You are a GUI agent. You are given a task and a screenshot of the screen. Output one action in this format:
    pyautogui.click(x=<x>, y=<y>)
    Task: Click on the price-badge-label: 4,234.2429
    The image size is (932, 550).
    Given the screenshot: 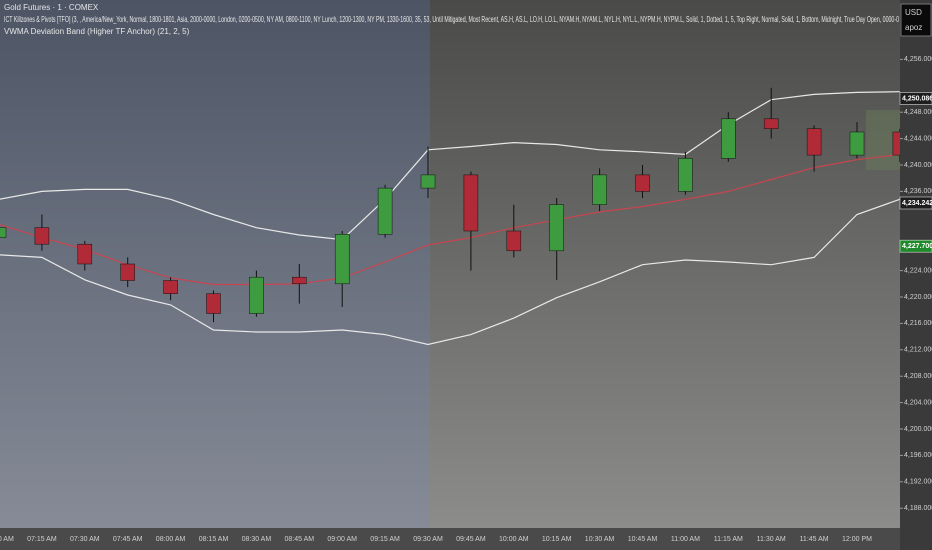 What is the action you would take?
    pyautogui.click(x=917, y=203)
    